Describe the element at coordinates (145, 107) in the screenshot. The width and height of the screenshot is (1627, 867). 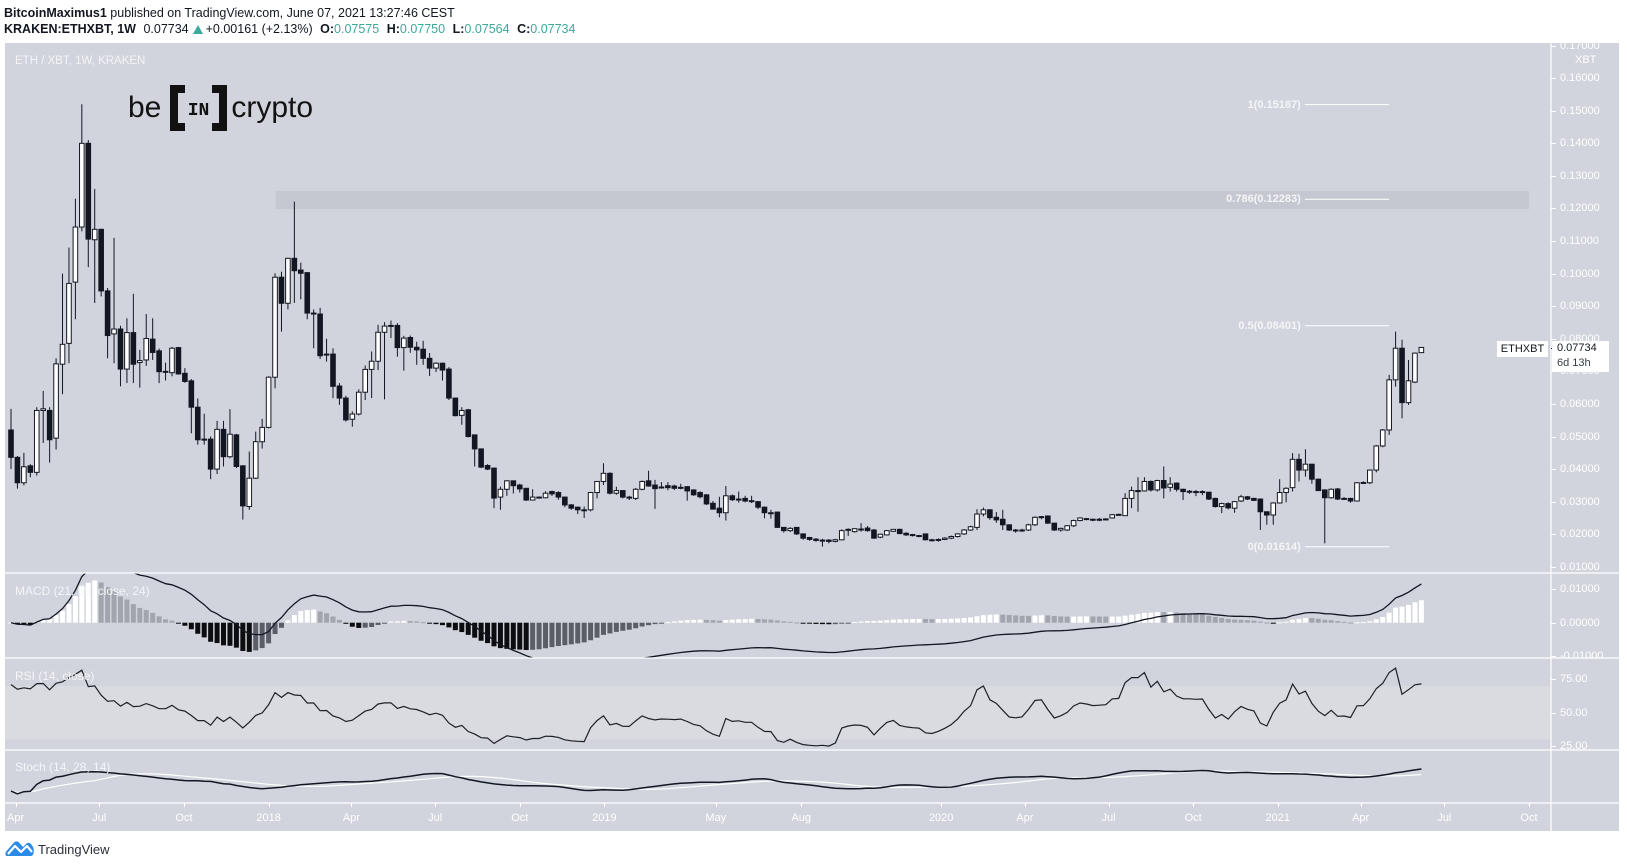
I see `watermark-be: be` at that location.